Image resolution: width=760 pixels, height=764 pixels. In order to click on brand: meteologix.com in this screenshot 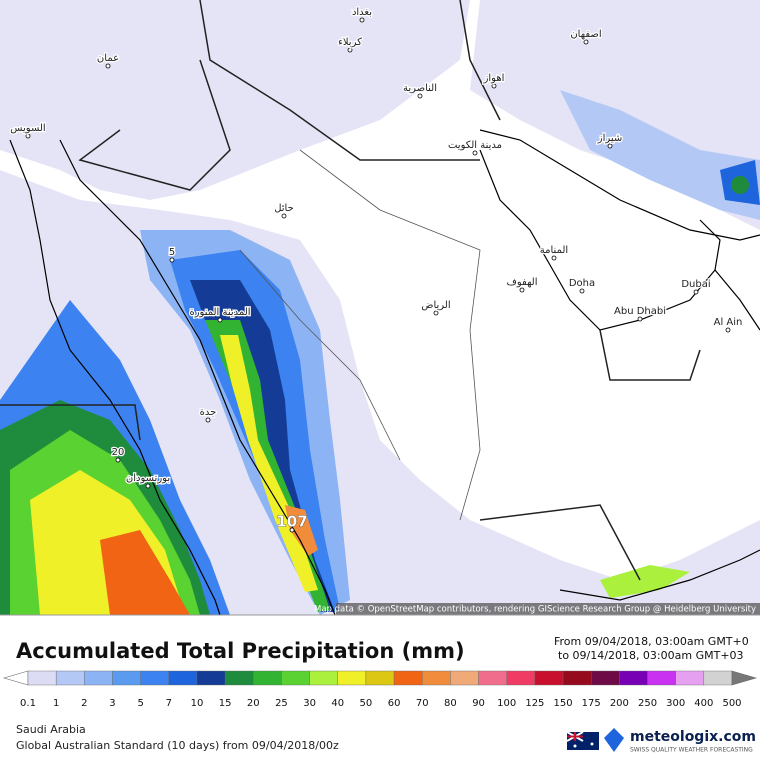, I will do `click(693, 737)`.